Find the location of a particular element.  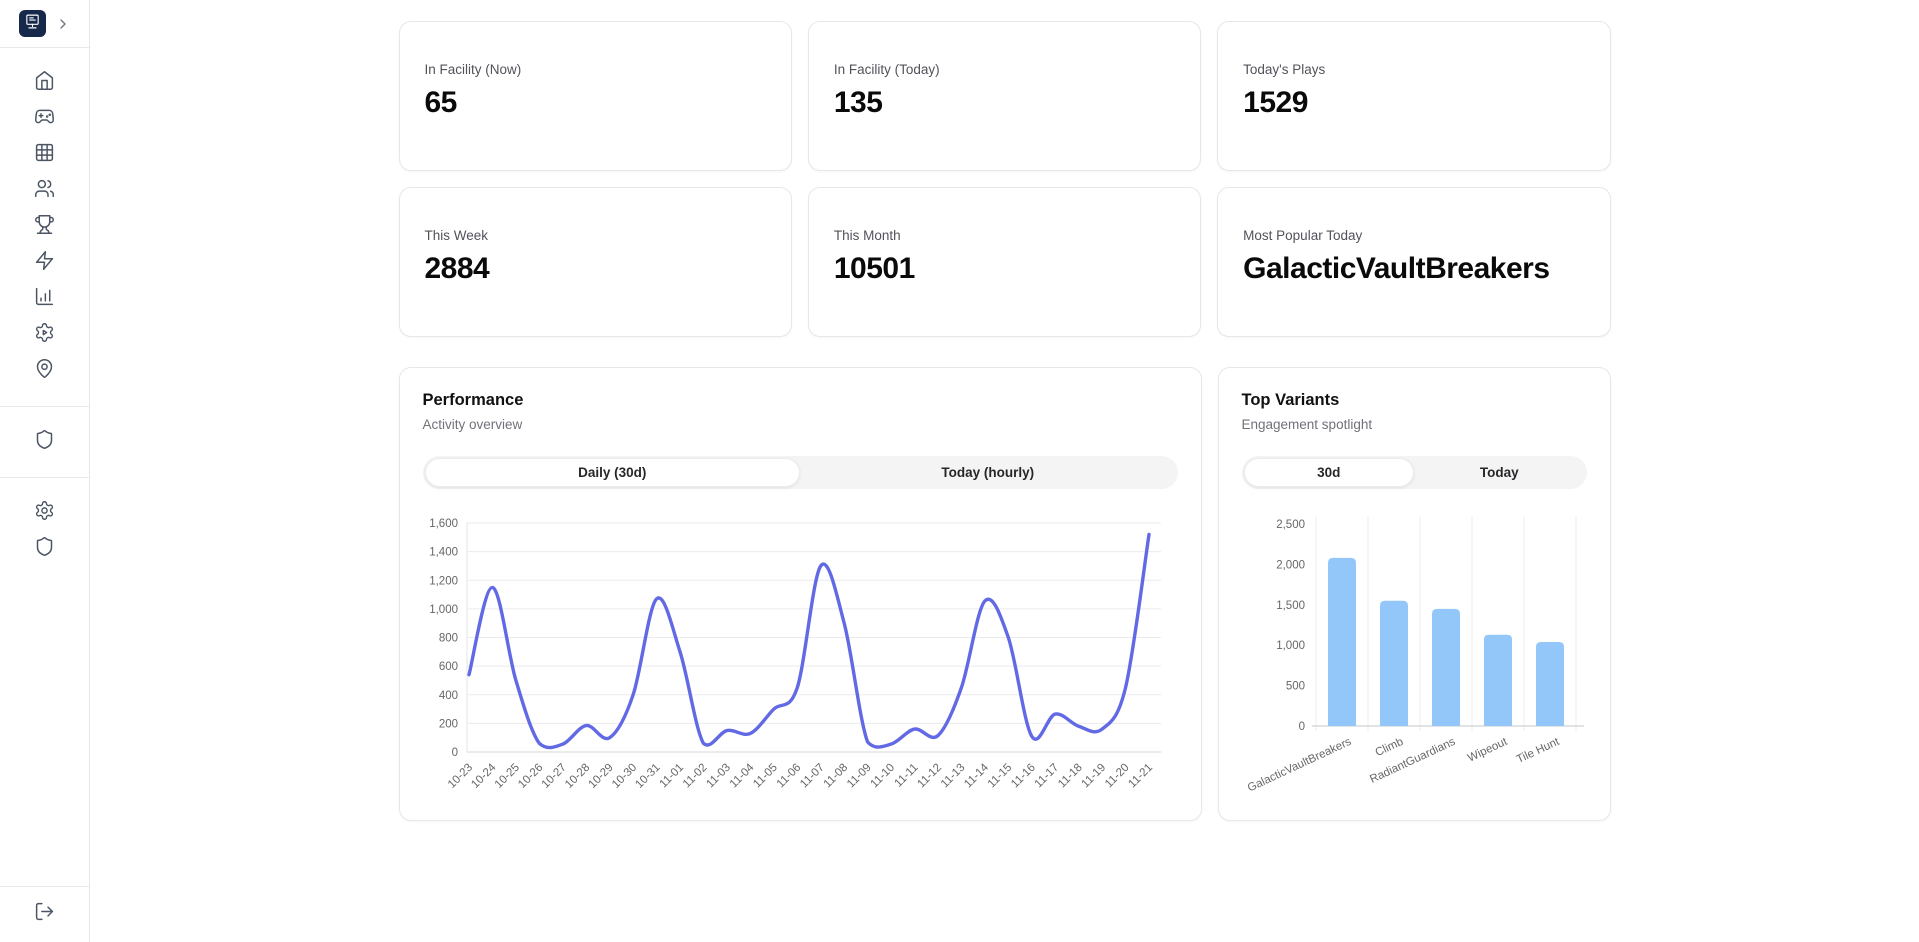

stat-card-in-facility-today: In Facility (Today) 135 is located at coordinates (1004, 96).